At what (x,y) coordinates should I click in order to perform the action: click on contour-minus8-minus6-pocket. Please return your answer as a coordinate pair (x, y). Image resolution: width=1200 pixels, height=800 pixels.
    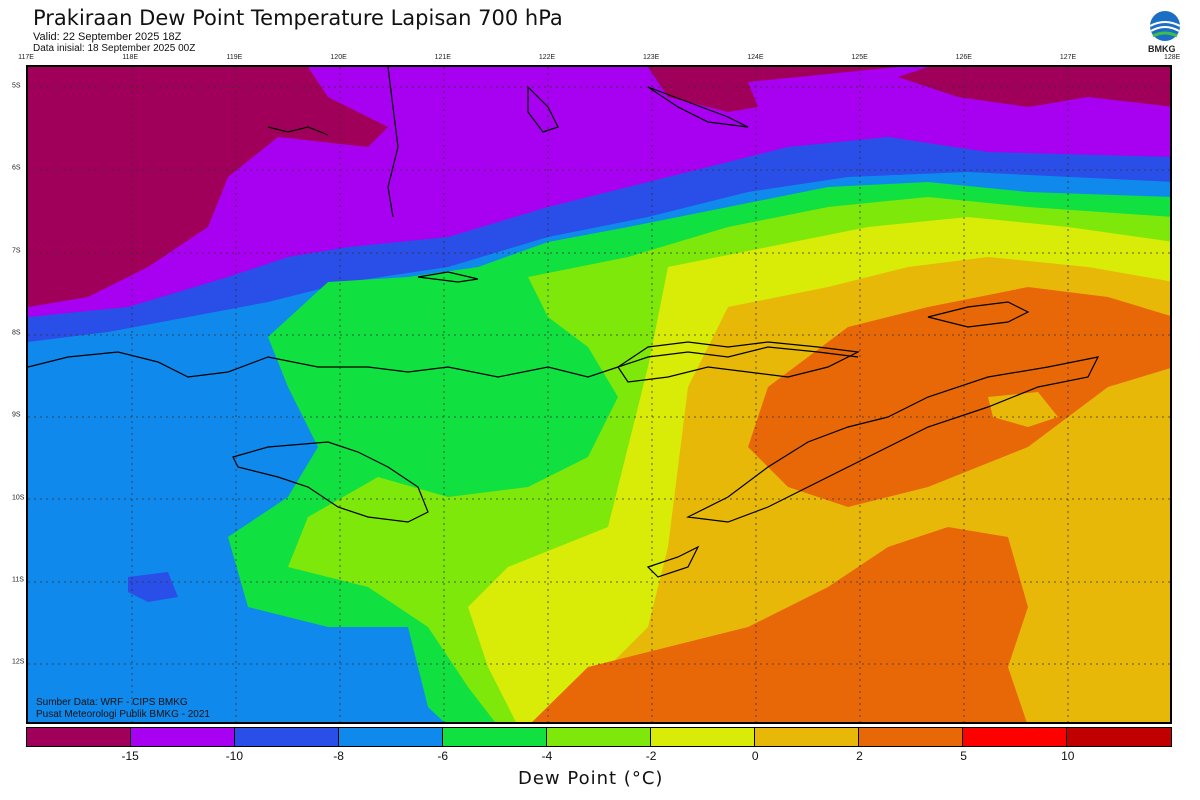
    Looking at the image, I should click on (153, 587).